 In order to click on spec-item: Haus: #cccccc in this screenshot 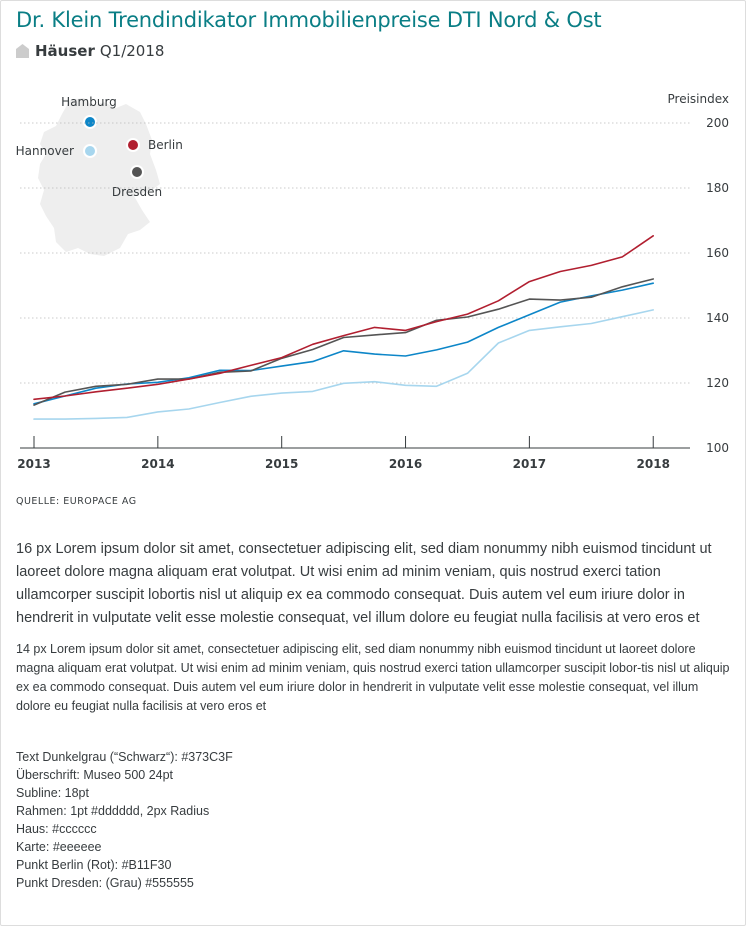, I will do `click(56, 829)`.